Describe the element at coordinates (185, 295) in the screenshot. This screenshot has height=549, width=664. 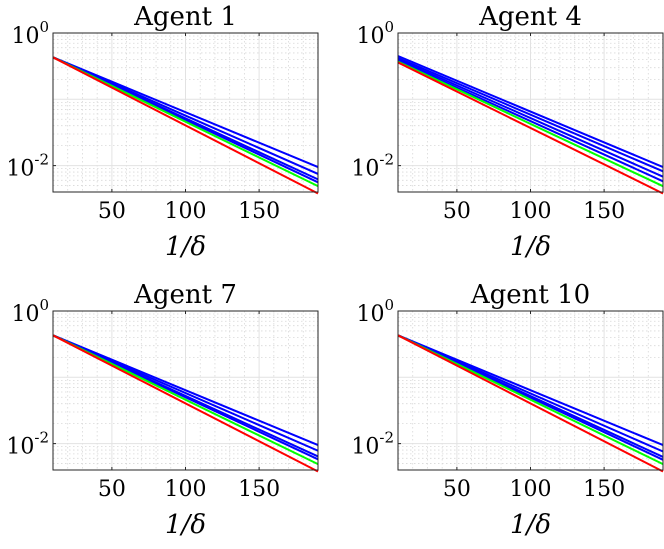
I see `chart-title: Agent 7` at that location.